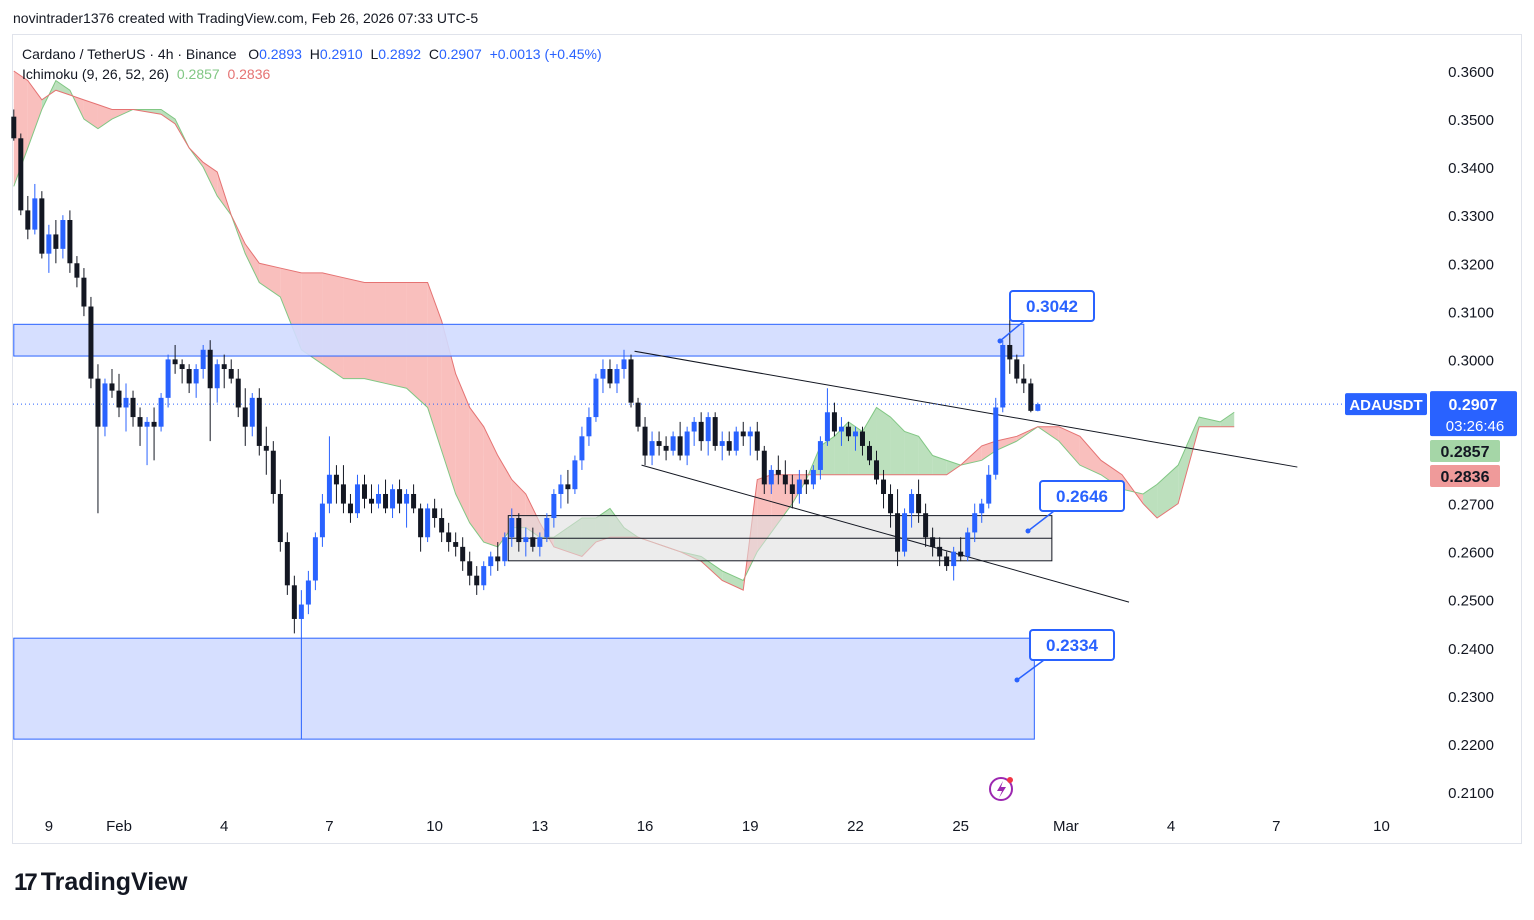  I want to click on resistance-zone, so click(519, 340).